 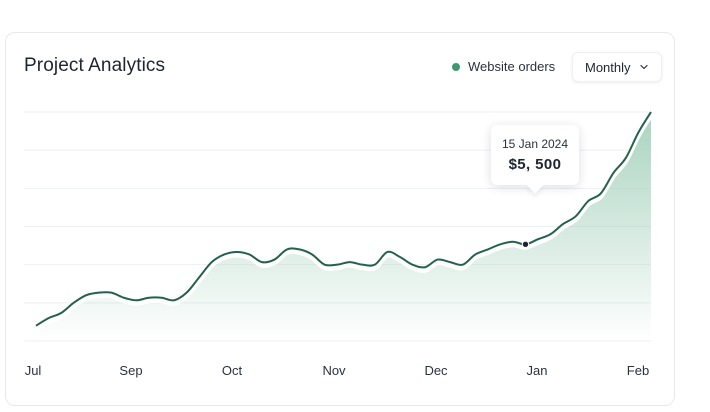 What do you see at coordinates (608, 67) in the screenshot?
I see `period-dropdown-value: Monthly` at bounding box center [608, 67].